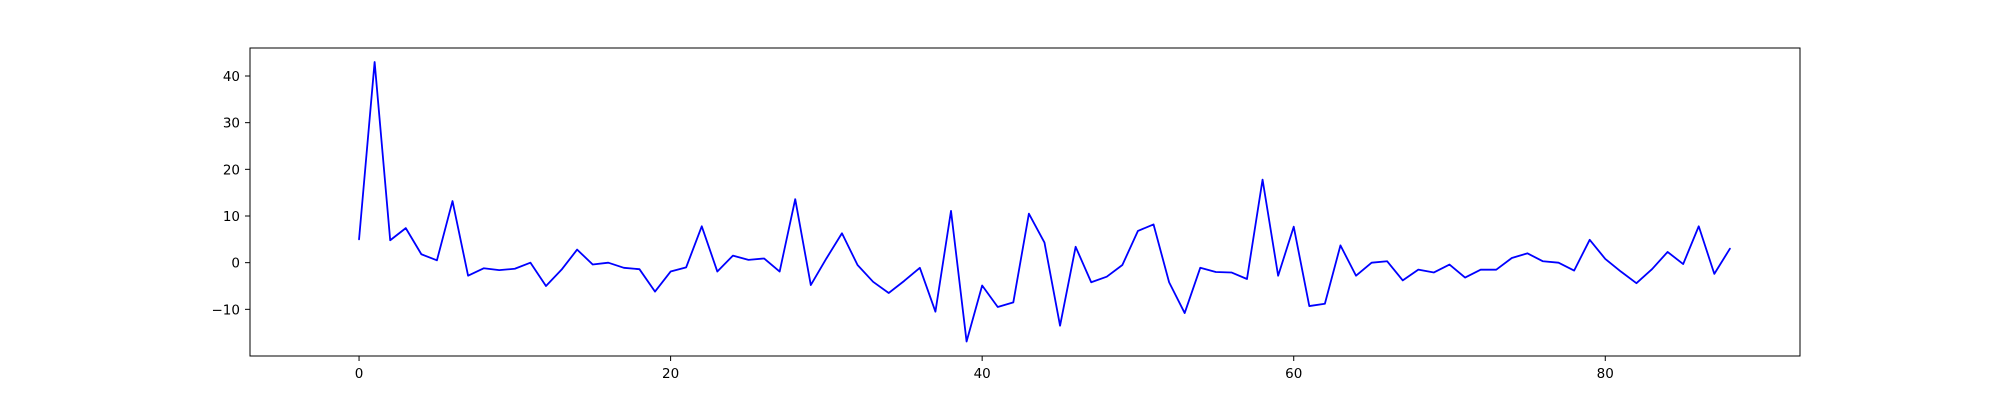 The image size is (2000, 400). I want to click on y-tick-label--10: −10, so click(226, 310).